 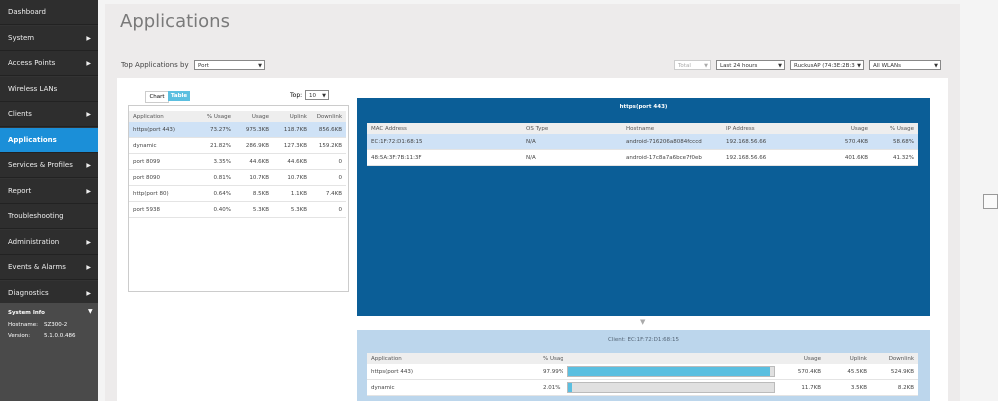 What do you see at coordinates (572, 128) in the screenshot?
I see `column-header: OS Type` at bounding box center [572, 128].